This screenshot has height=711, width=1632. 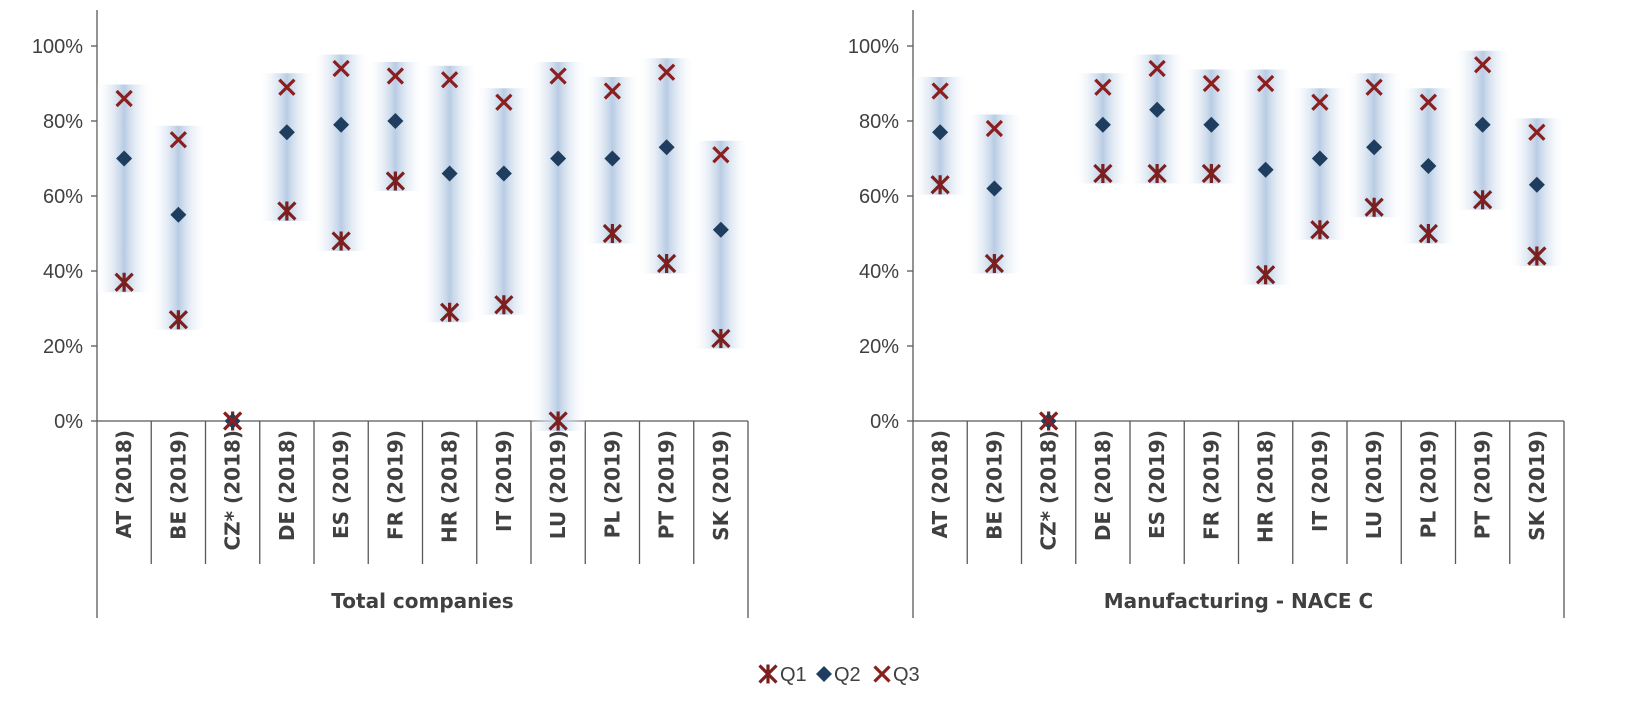 I want to click on legend-q3-marker, so click(x=882, y=674).